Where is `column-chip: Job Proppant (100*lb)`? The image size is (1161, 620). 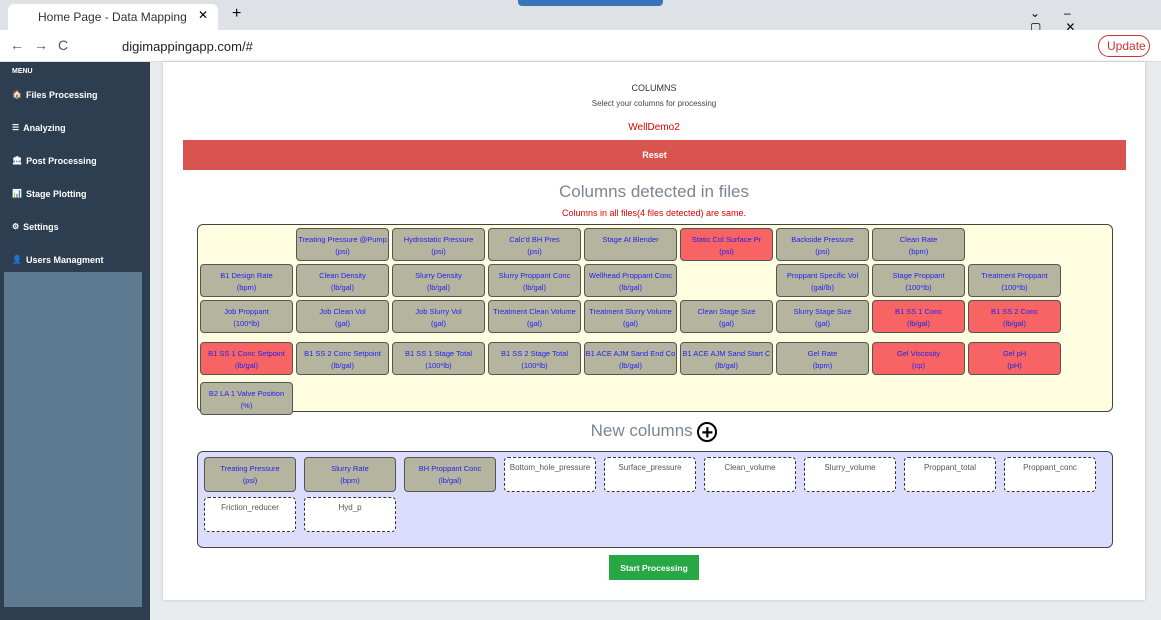
column-chip: Job Proppant (100*lb) is located at coordinates (246, 316).